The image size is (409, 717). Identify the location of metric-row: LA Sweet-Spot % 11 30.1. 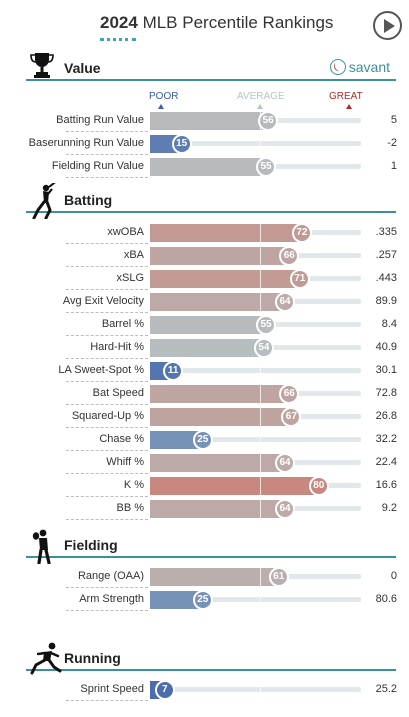
(204, 371).